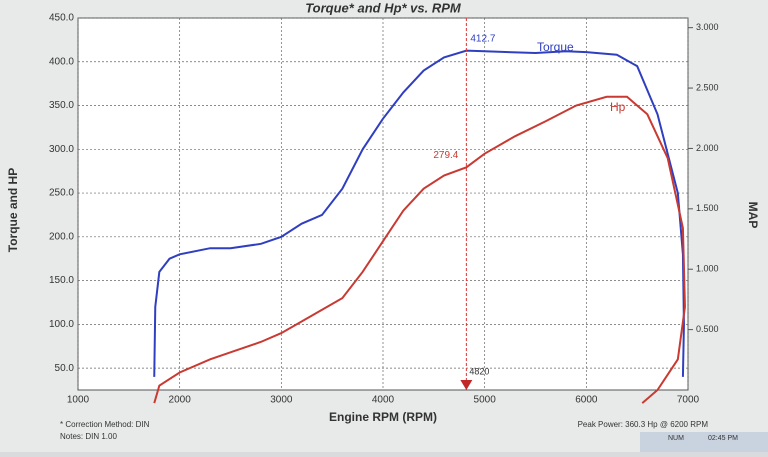  I want to click on legend-label: Torque, so click(555, 47).